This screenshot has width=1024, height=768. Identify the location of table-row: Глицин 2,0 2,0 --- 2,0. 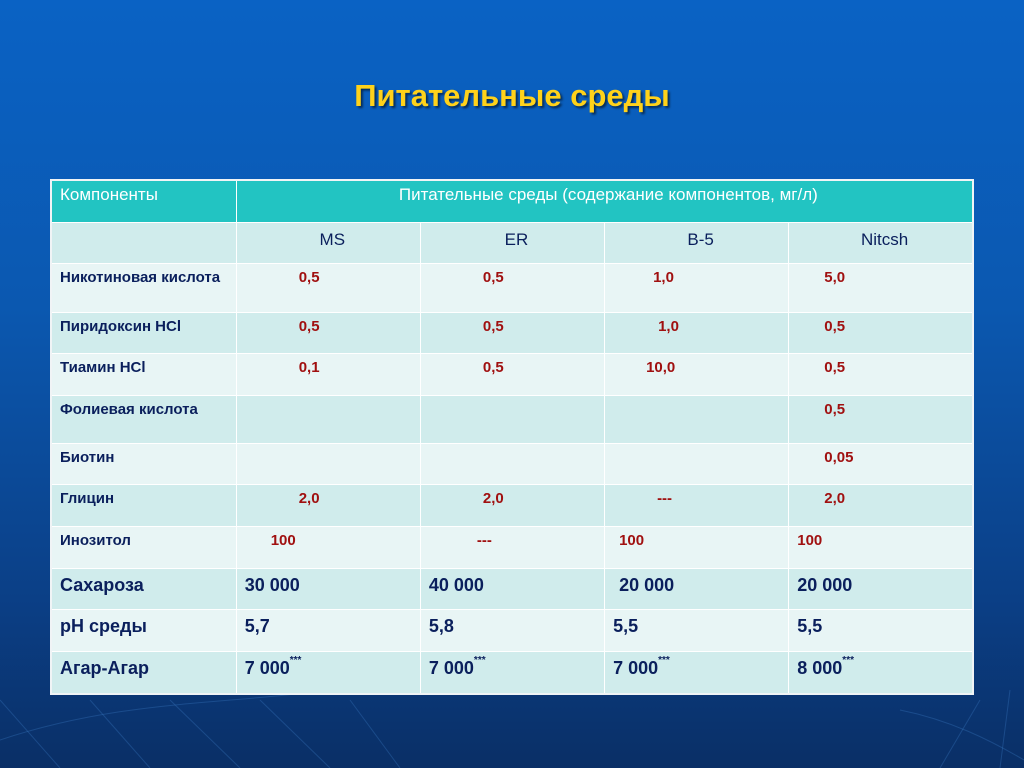
(512, 505).